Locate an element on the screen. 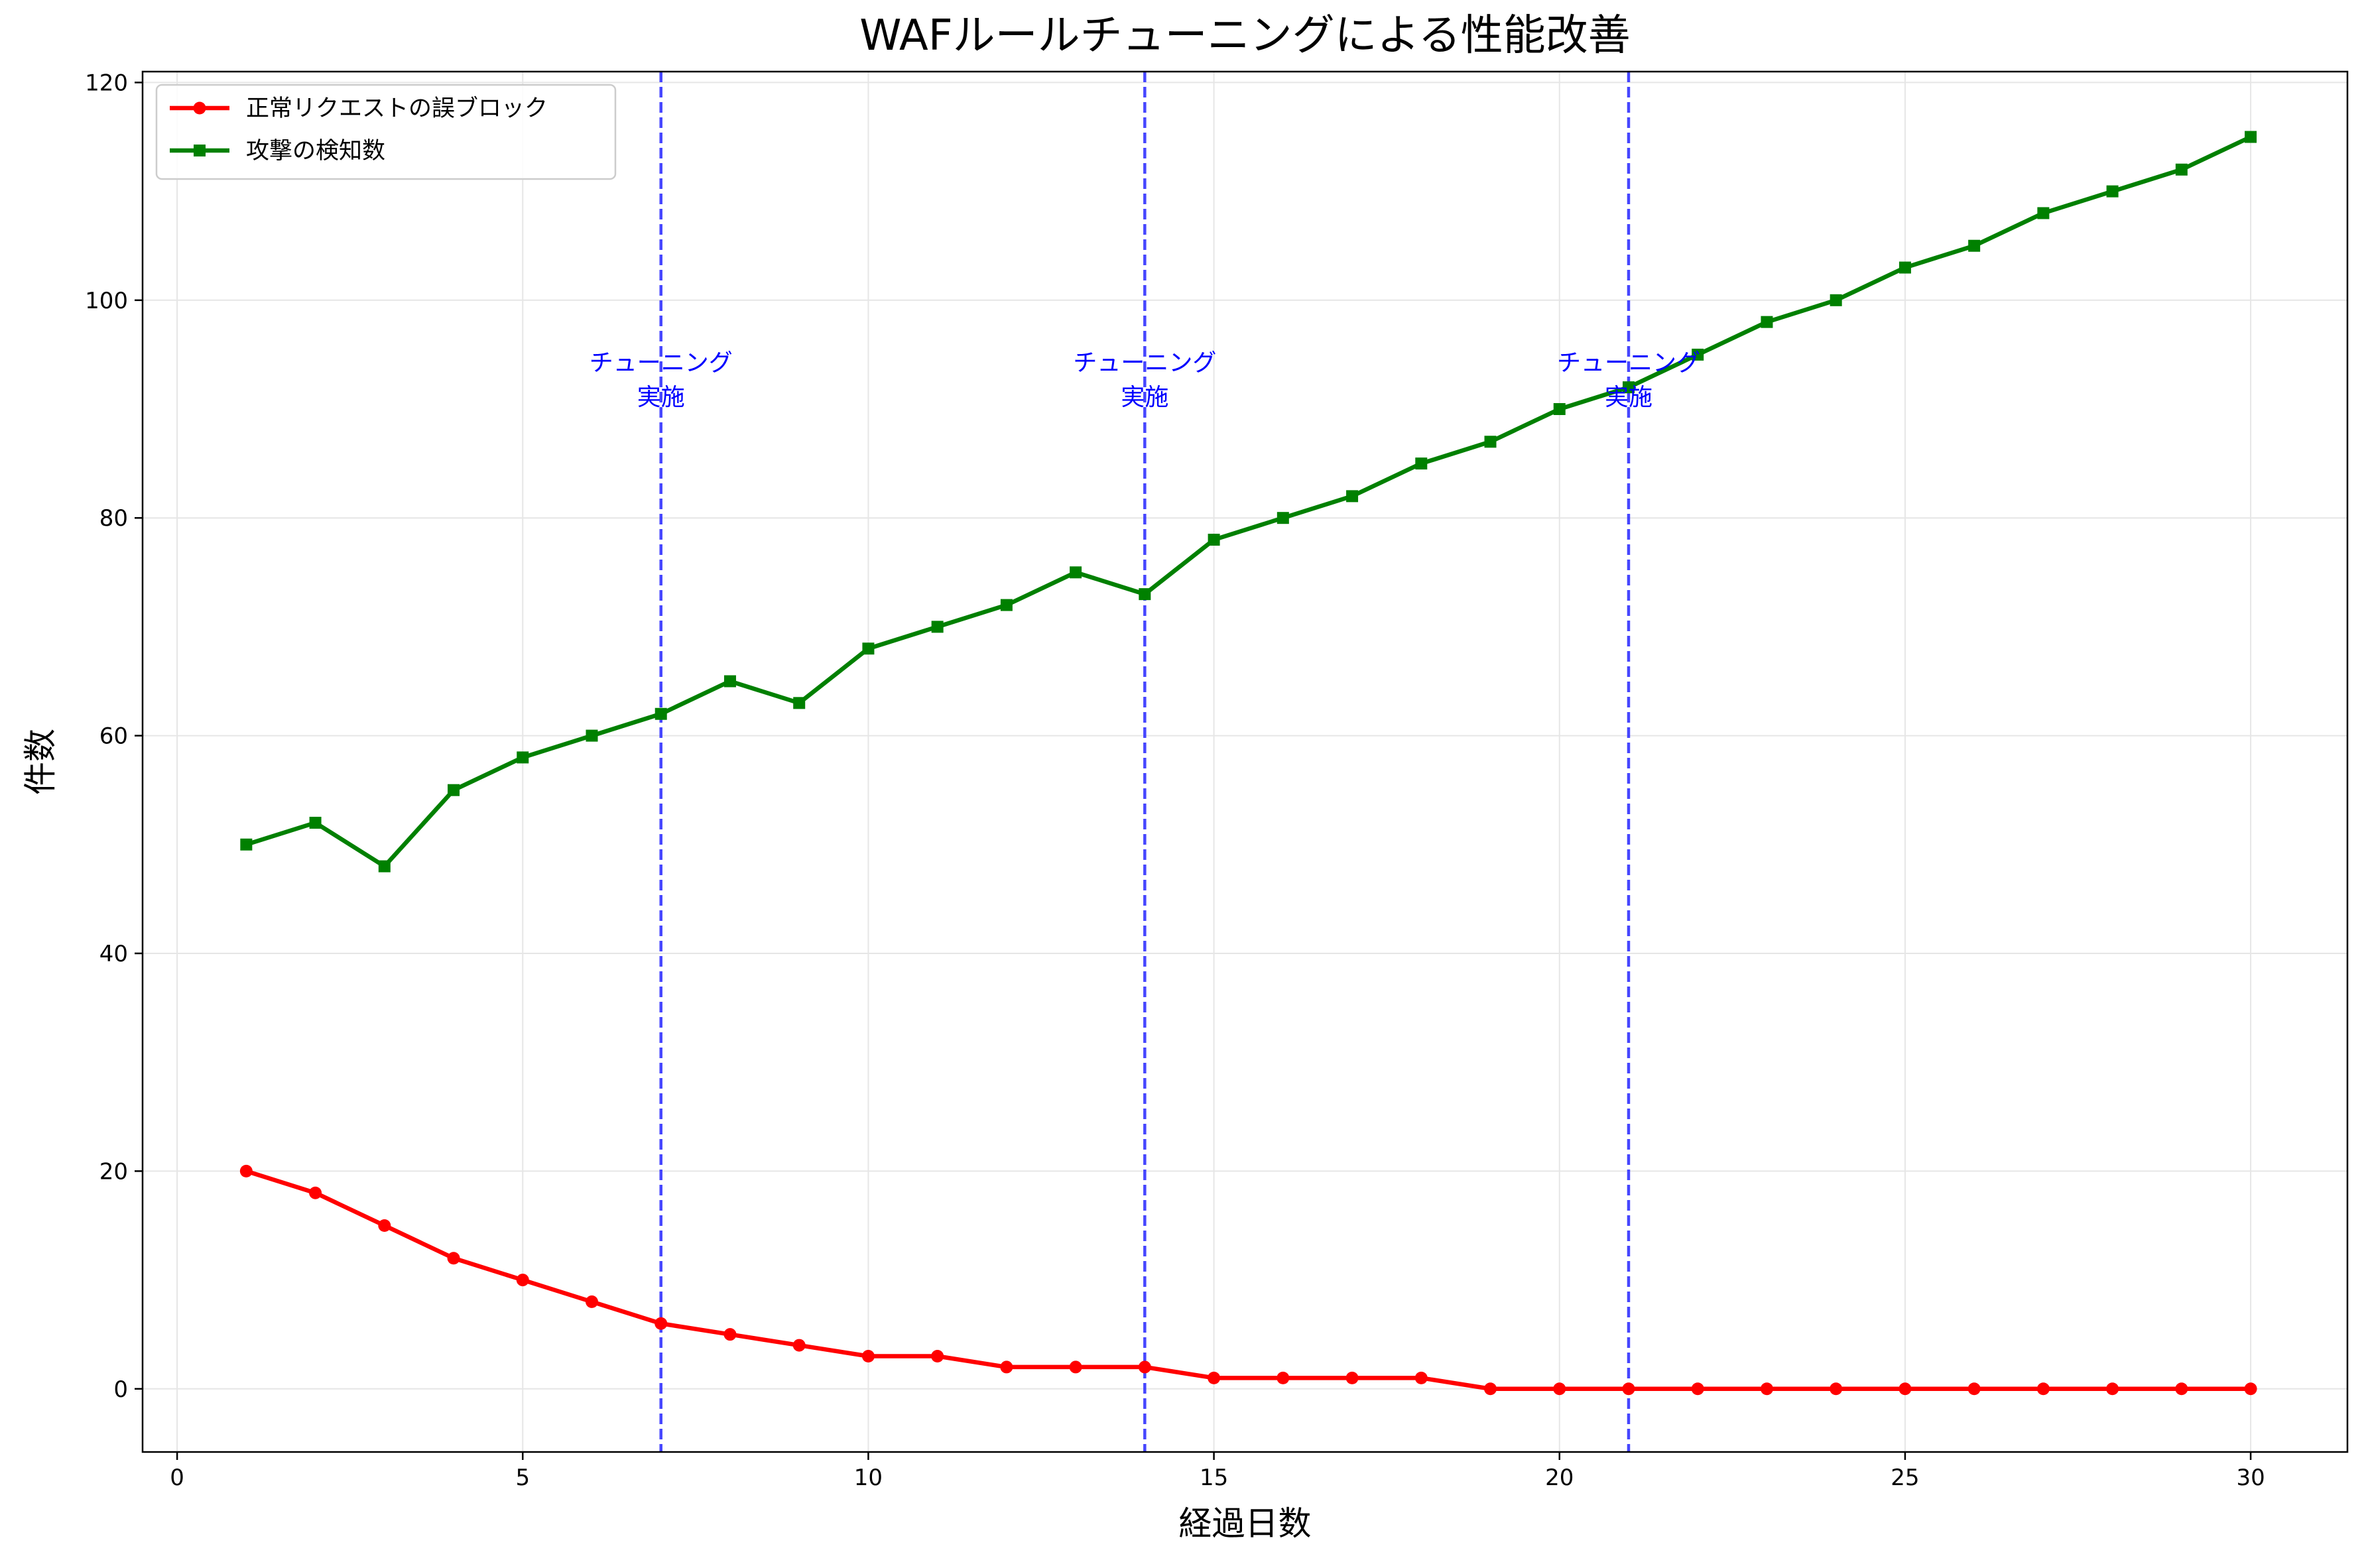  x-tick-label: 10 is located at coordinates (868, 1478).